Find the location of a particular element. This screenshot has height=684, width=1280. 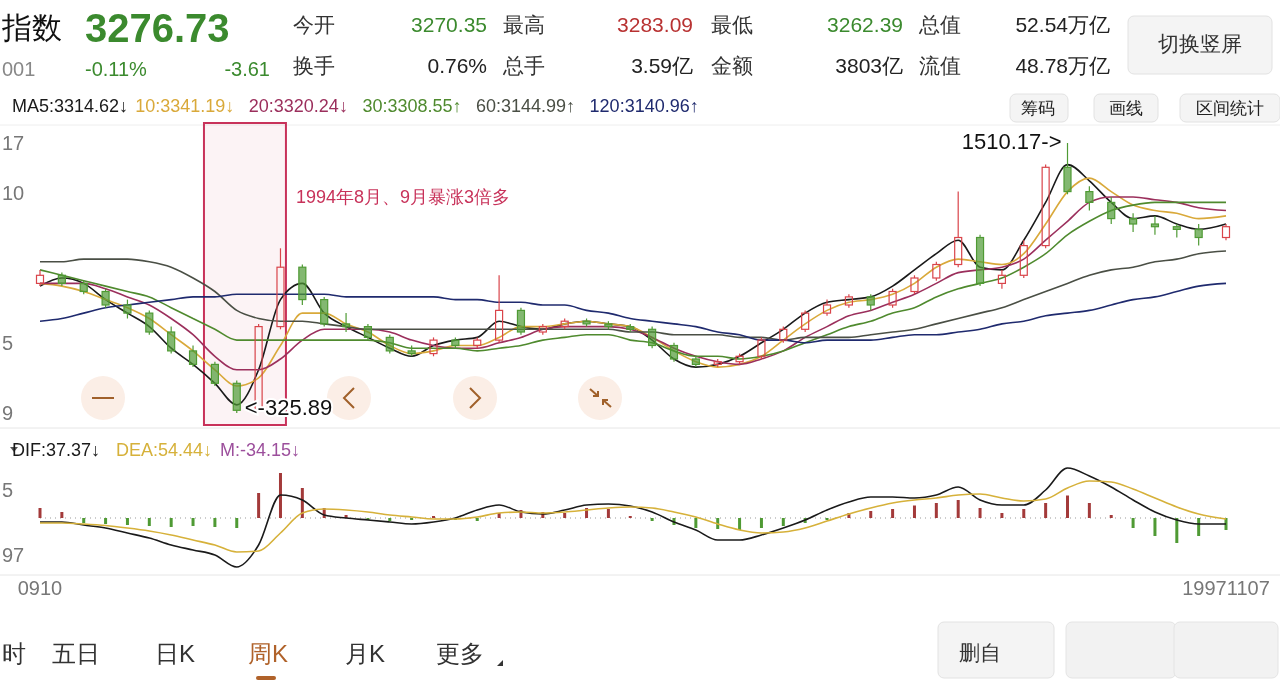

text: 月K is located at coordinates (365, 653).